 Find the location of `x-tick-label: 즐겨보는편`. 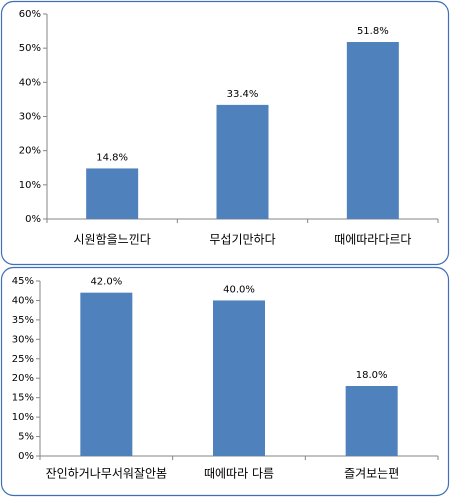

x-tick-label: 즐겨보는편 is located at coordinates (371, 474).